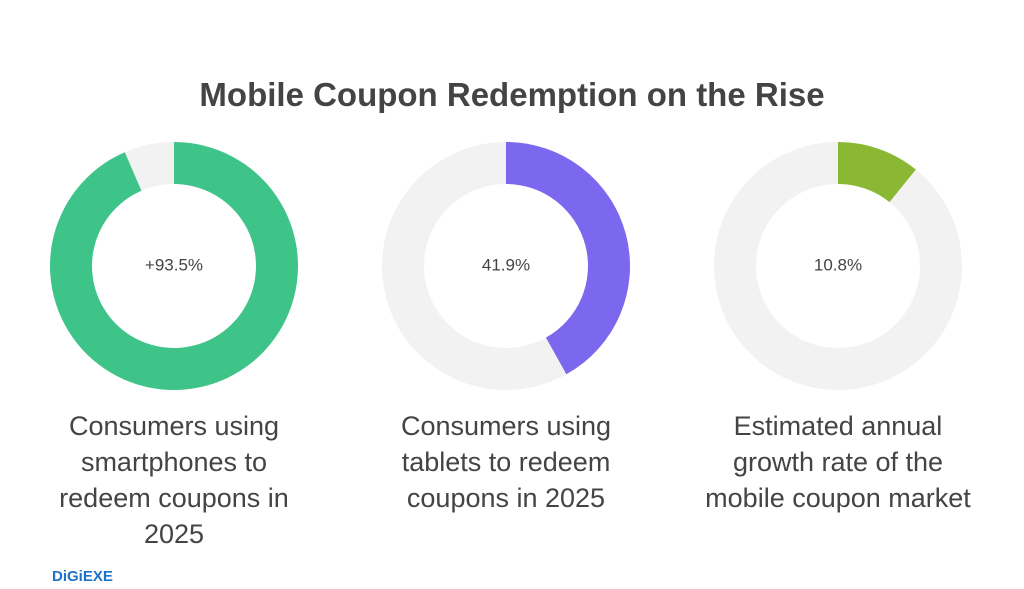 The image size is (1024, 589). I want to click on logo: DiGiEXE, so click(82, 576).